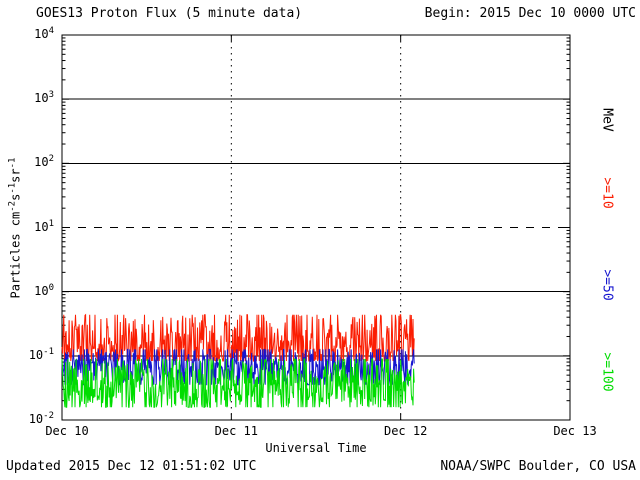 The width and height of the screenshot is (640, 480). Describe the element at coordinates (44, 226) in the screenshot. I see `y-tick-label: 10¹` at that location.